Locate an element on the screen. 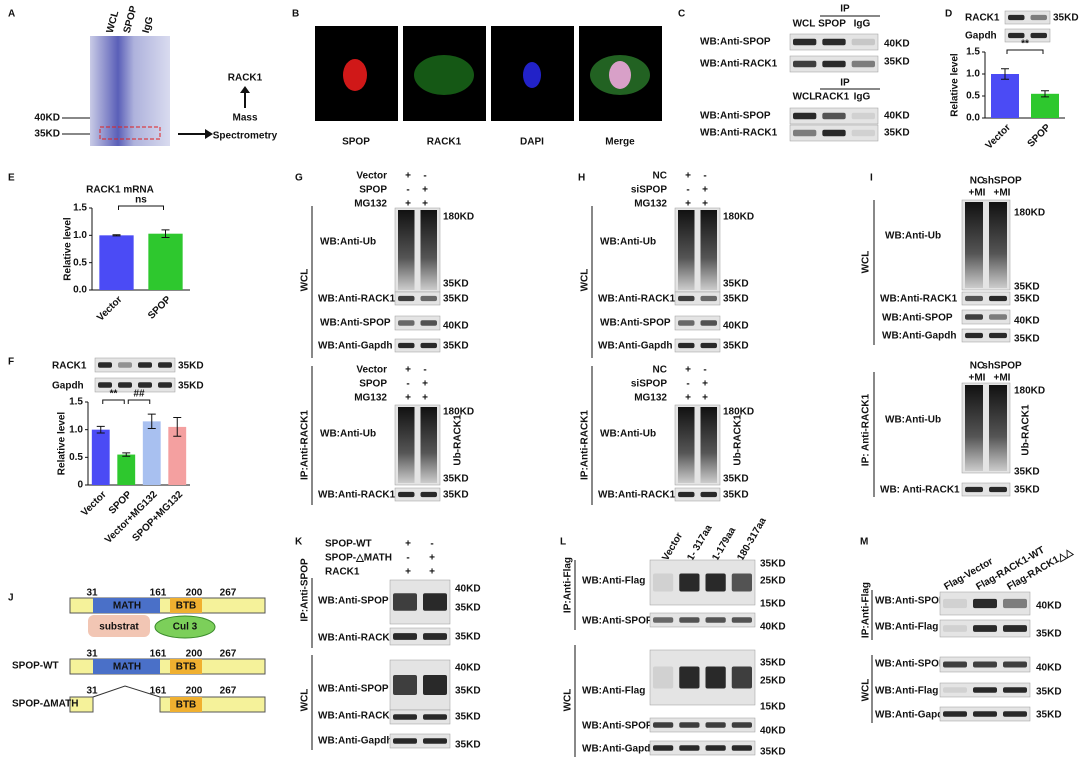 The image size is (1080, 760). figure-text: IP: Anti-RACK1 is located at coordinates (866, 429).